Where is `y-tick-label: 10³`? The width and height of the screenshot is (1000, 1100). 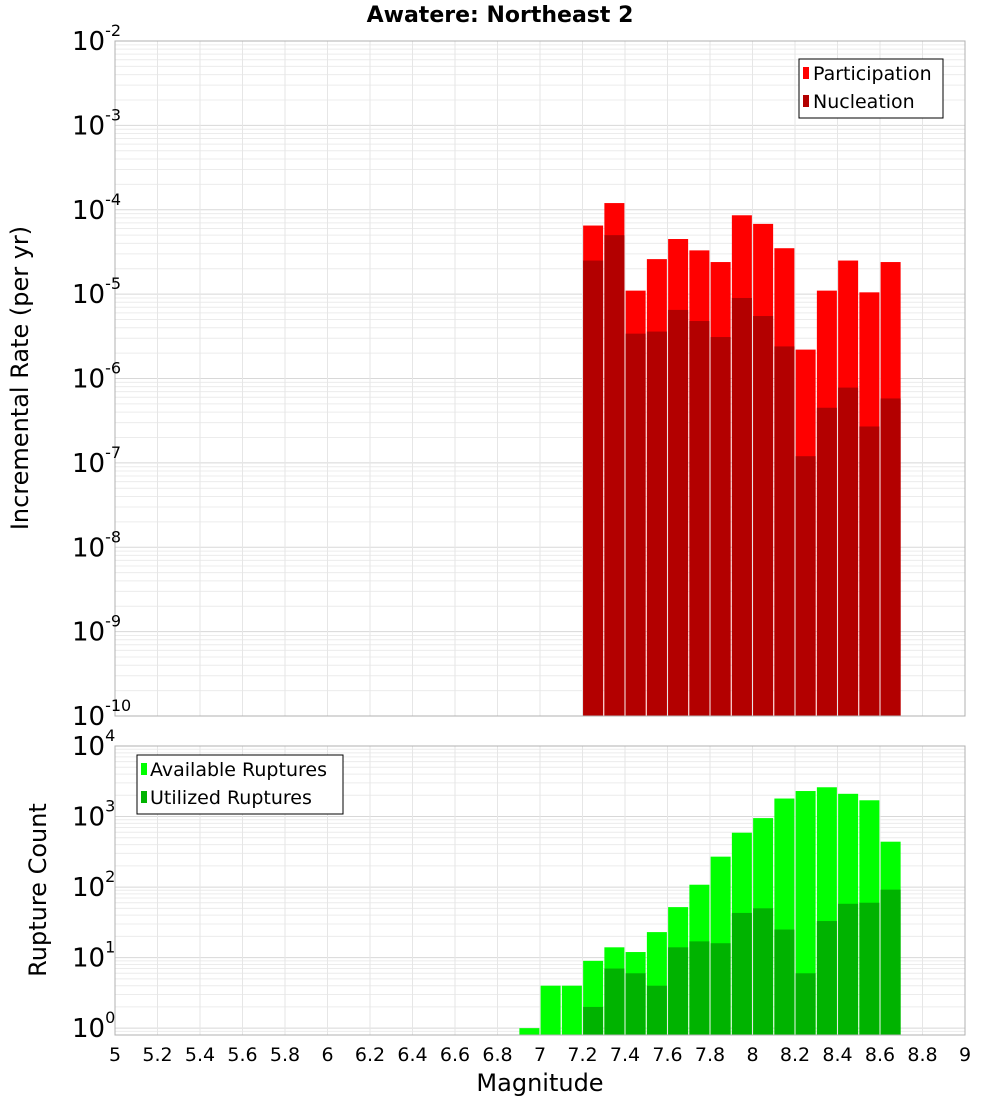 y-tick-label: 10³ is located at coordinates (93, 815).